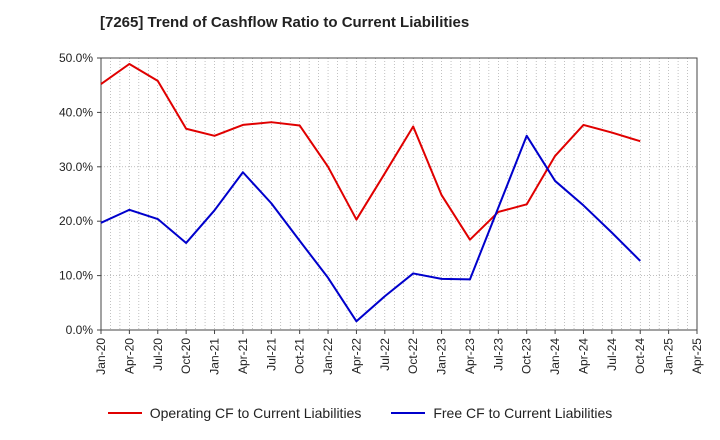 This screenshot has height=440, width=720. What do you see at coordinates (697, 356) in the screenshot?
I see `x-tick-label: Apr-25` at bounding box center [697, 356].